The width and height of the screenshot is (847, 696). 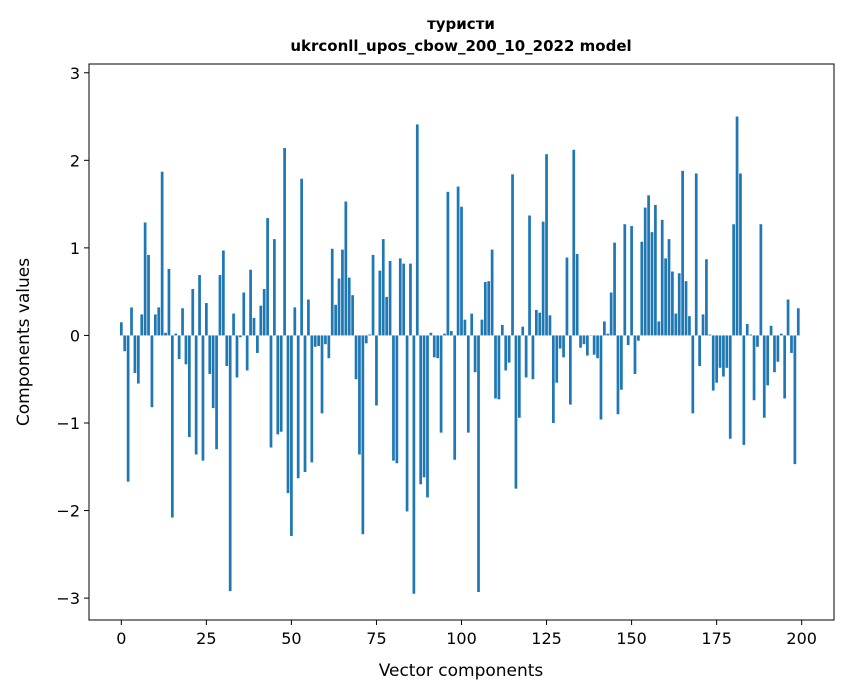 What do you see at coordinates (75, 335) in the screenshot?
I see `y-tick-label: 0` at bounding box center [75, 335].